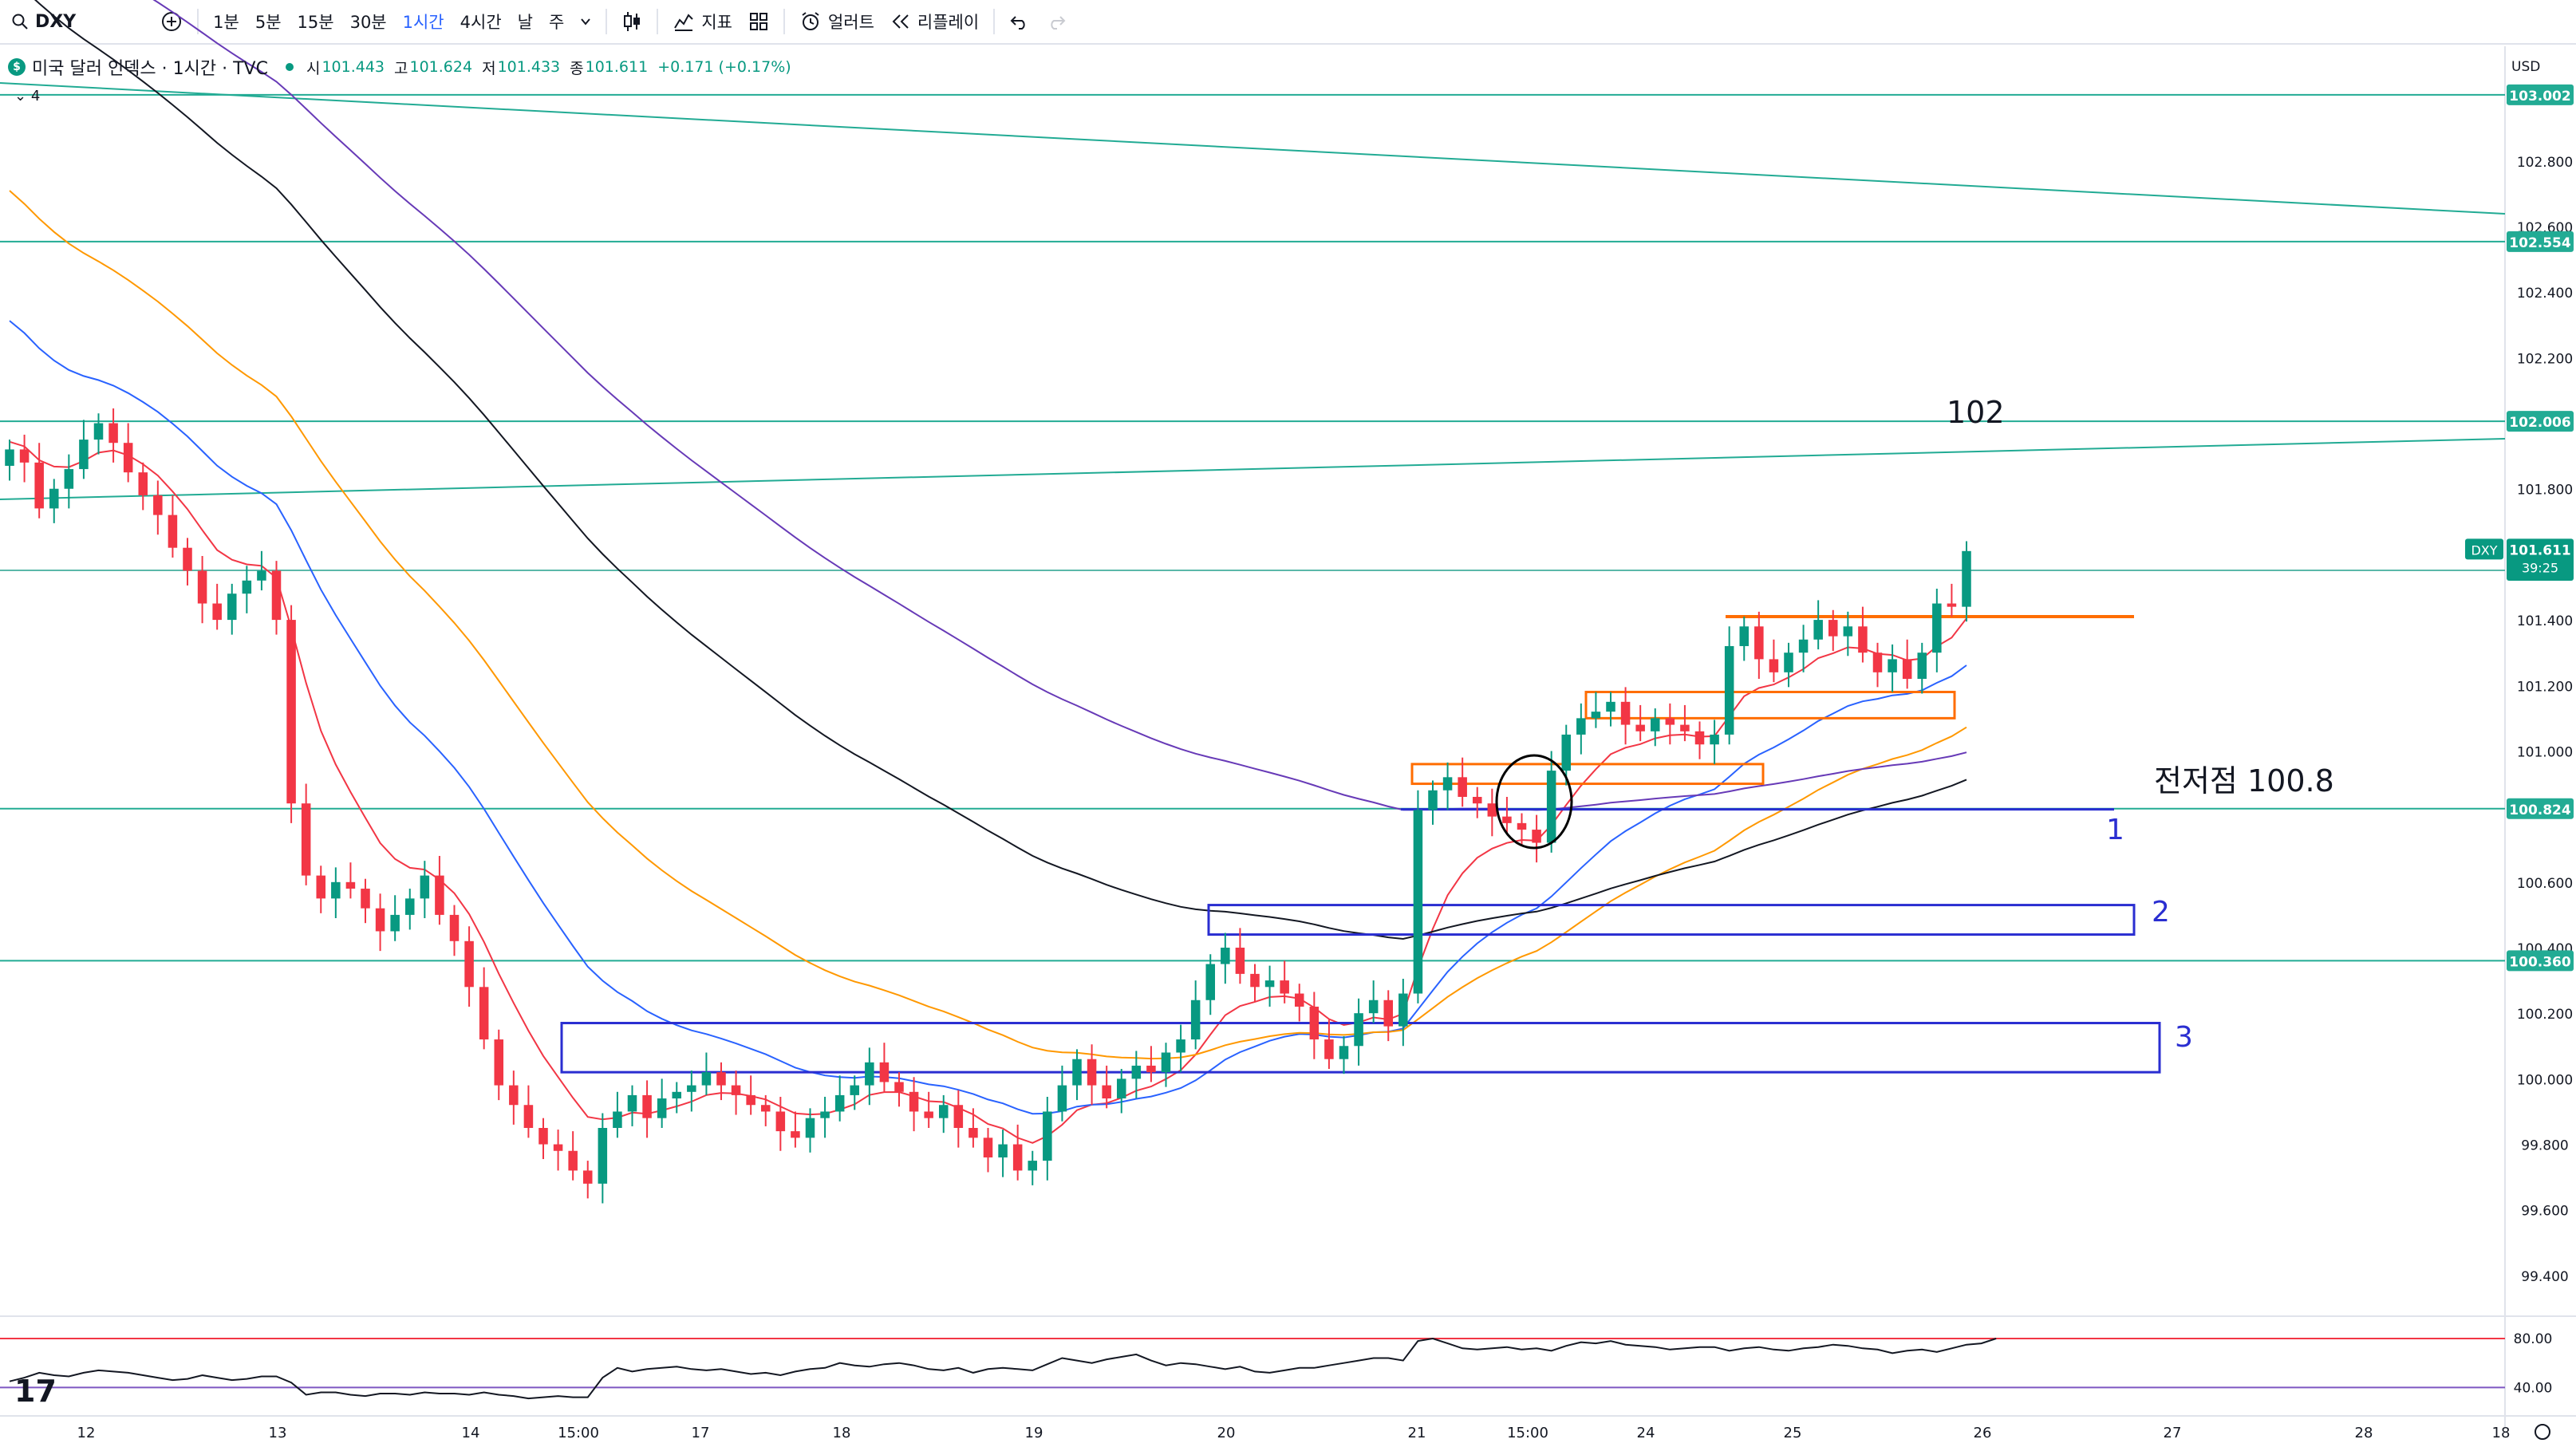  I want to click on time-tick-label: 20, so click(1226, 1433).